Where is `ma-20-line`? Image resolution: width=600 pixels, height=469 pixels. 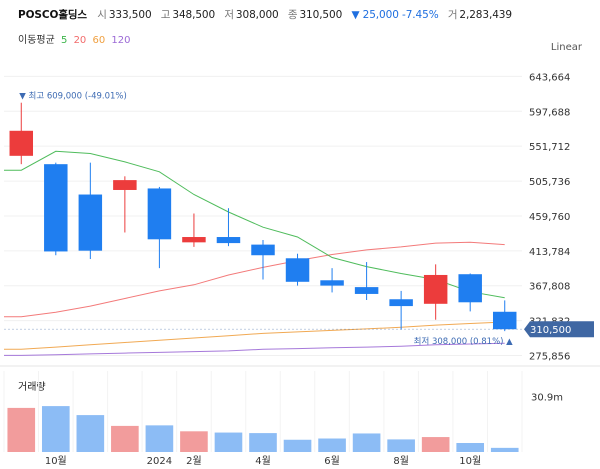
ma-20-line is located at coordinates (254, 279).